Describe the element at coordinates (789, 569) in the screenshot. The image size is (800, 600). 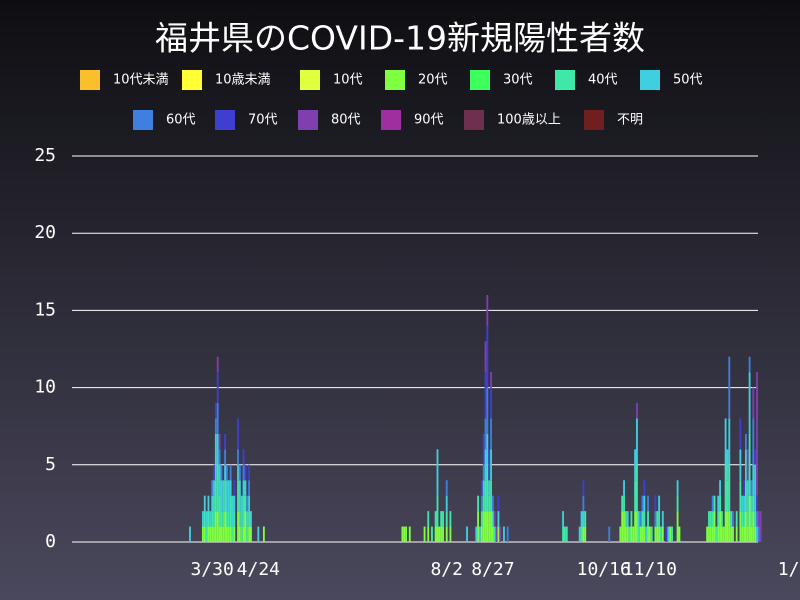
I see `x-tick-label: 1/19` at that location.